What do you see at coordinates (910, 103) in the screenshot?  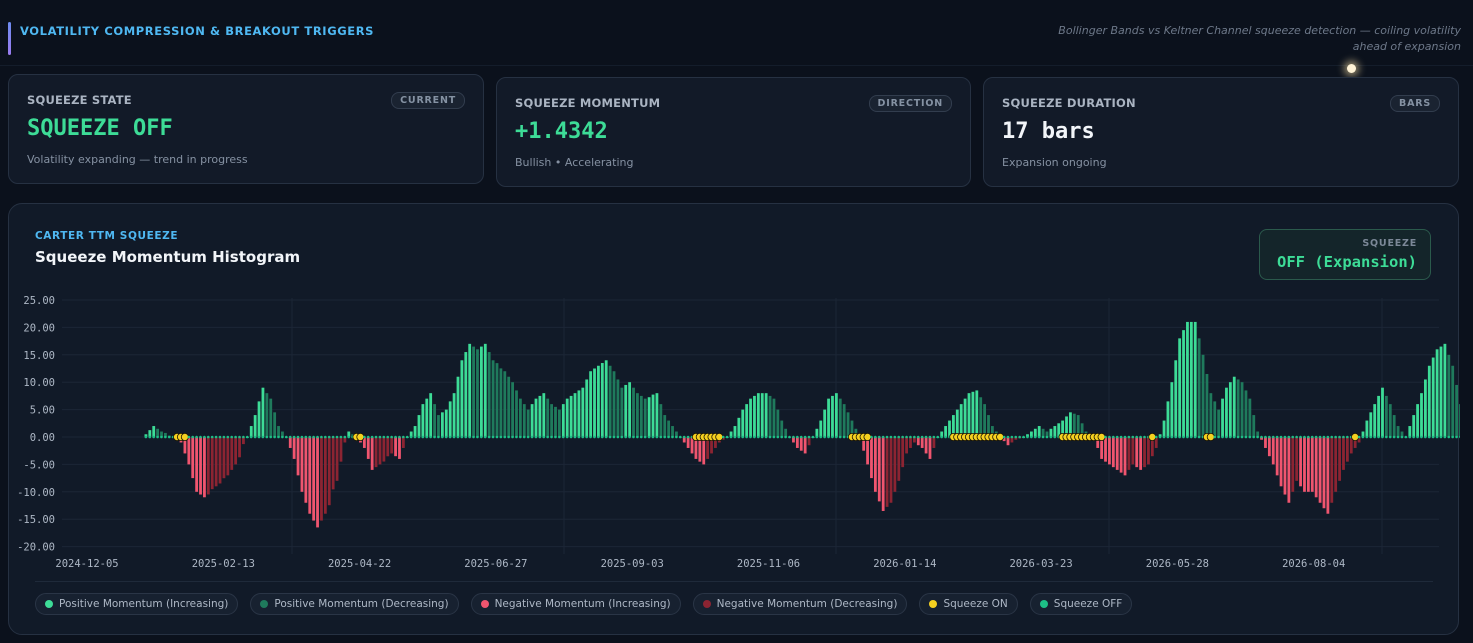 I see `card-badge: DIRECTION` at bounding box center [910, 103].